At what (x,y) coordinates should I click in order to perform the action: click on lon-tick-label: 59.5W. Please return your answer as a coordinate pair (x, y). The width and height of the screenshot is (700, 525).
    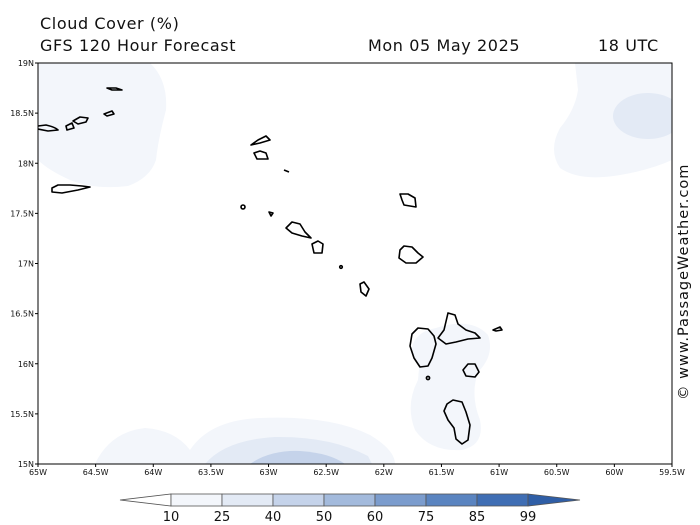
    Looking at the image, I should click on (672, 472).